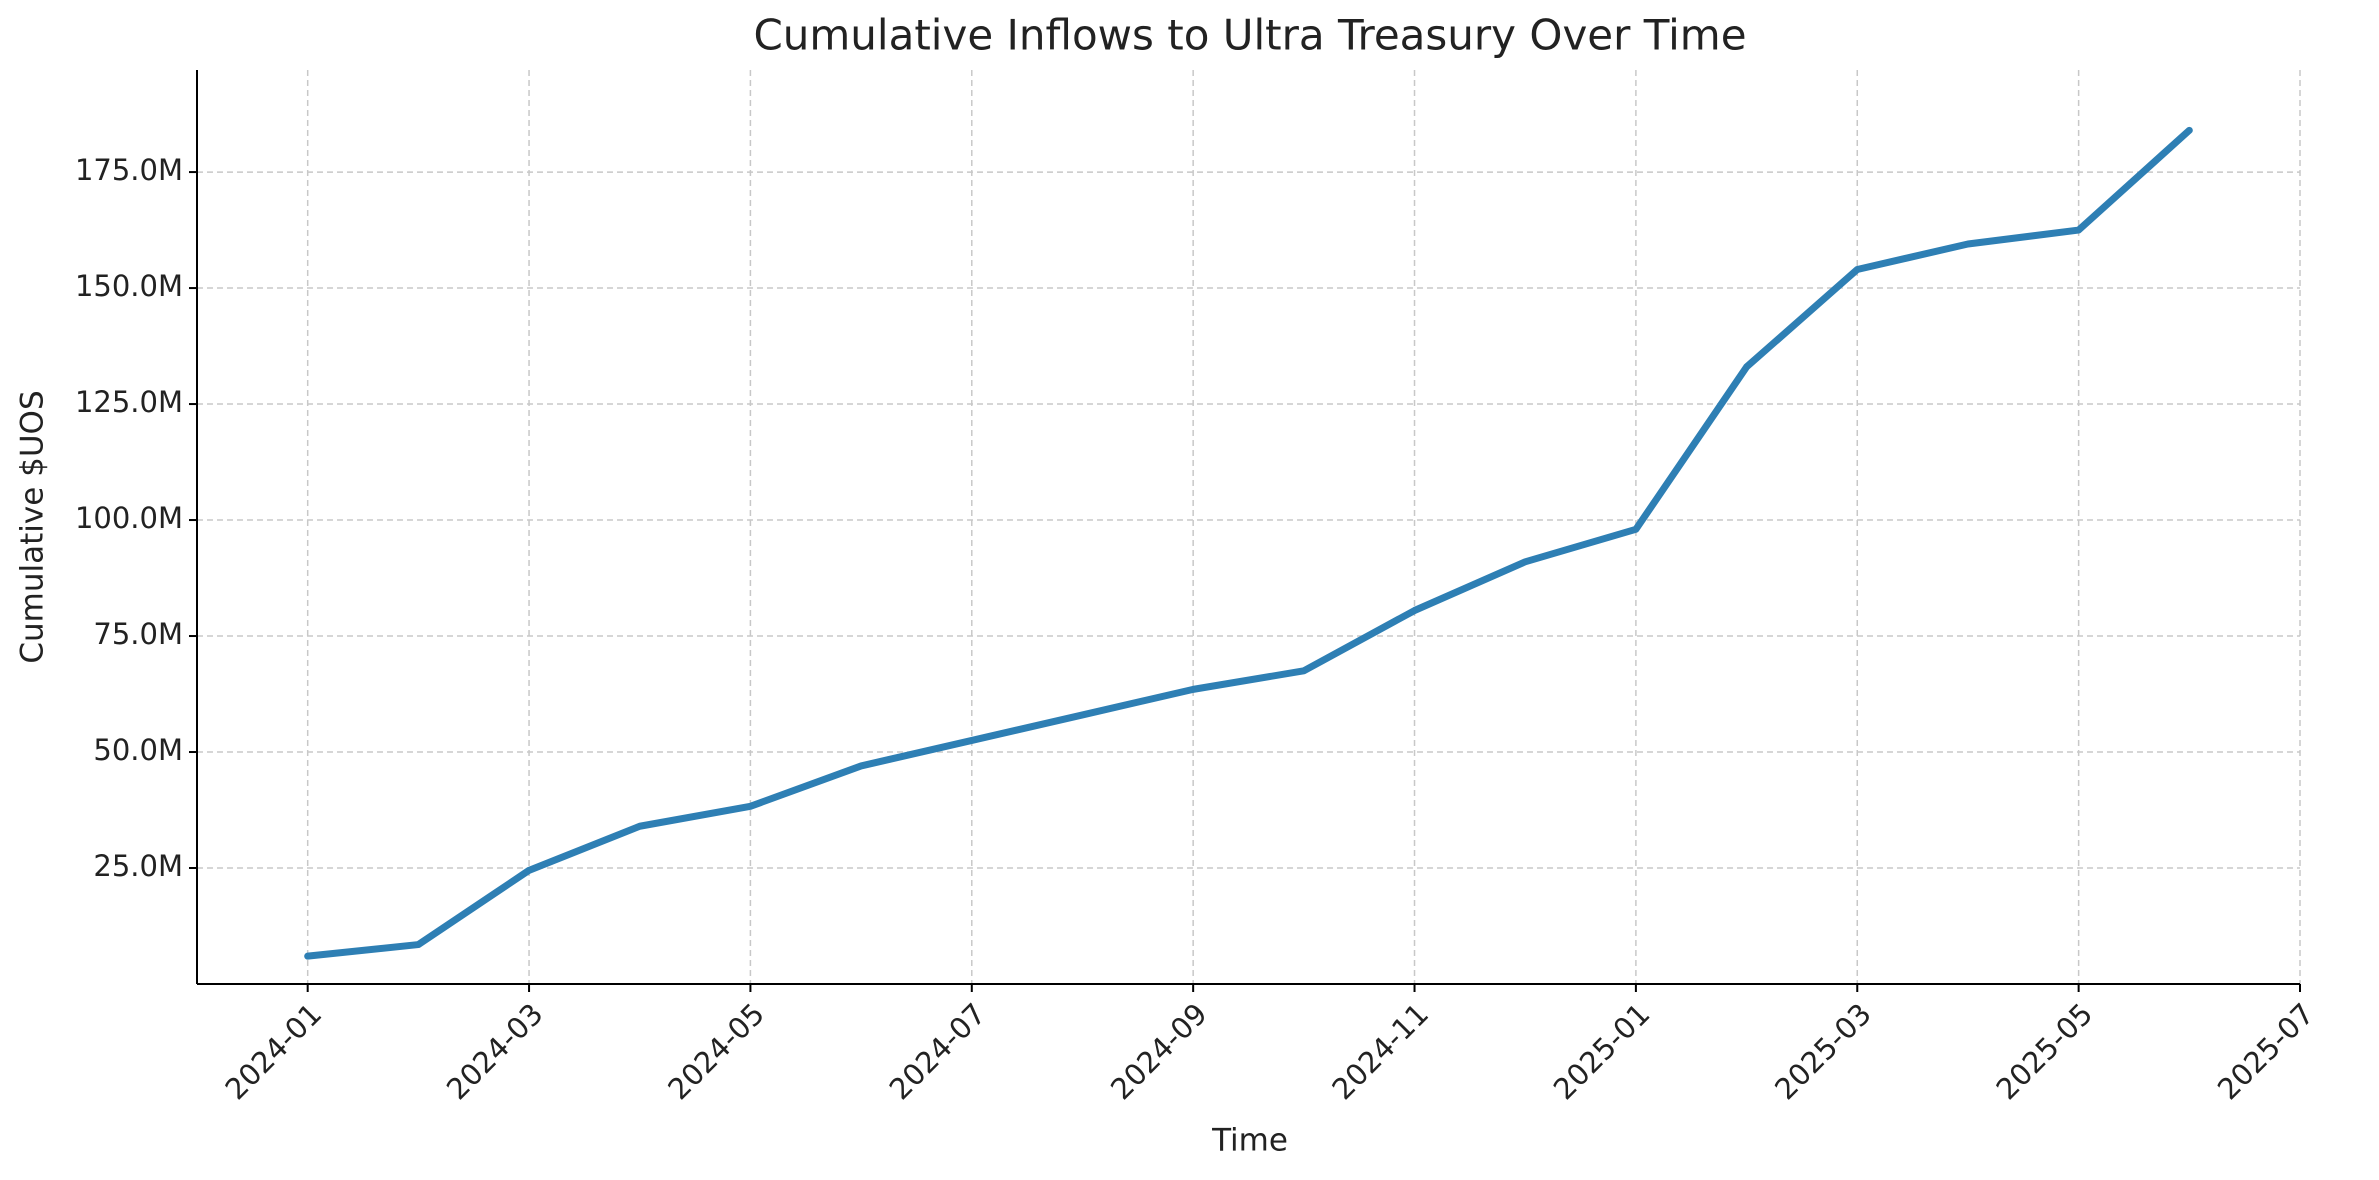 The width and height of the screenshot is (2379, 1180). Describe the element at coordinates (2266, 1052) in the screenshot. I see `x-tick-label: 2025-07` at that location.